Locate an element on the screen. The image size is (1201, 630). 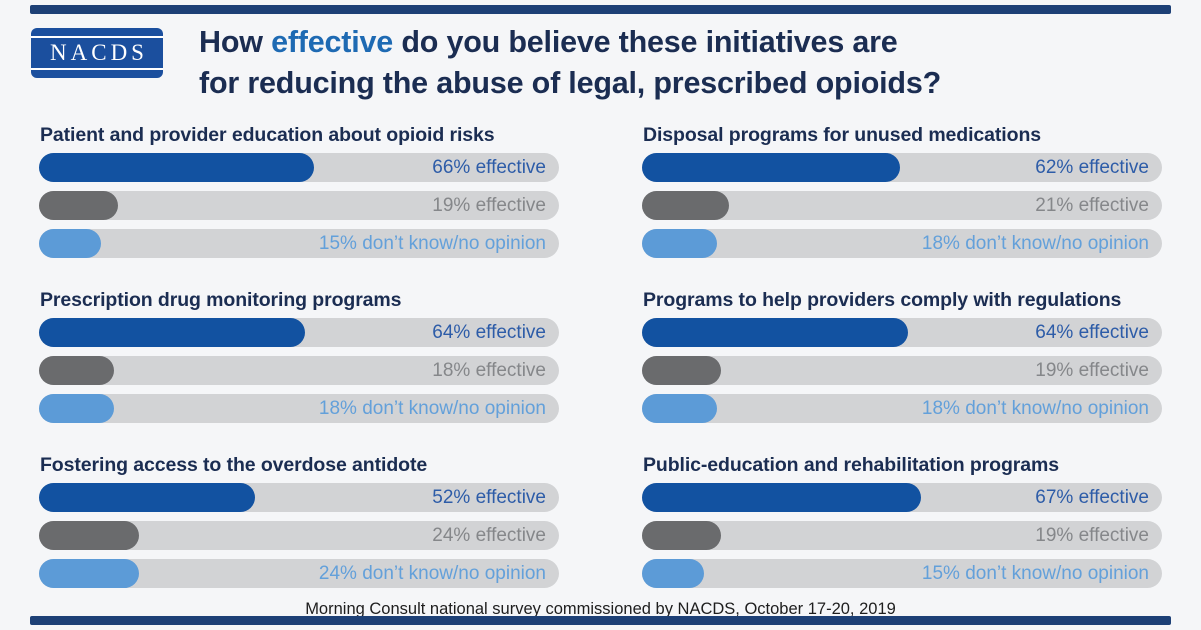
bar-label: 66% effective is located at coordinates (489, 167).